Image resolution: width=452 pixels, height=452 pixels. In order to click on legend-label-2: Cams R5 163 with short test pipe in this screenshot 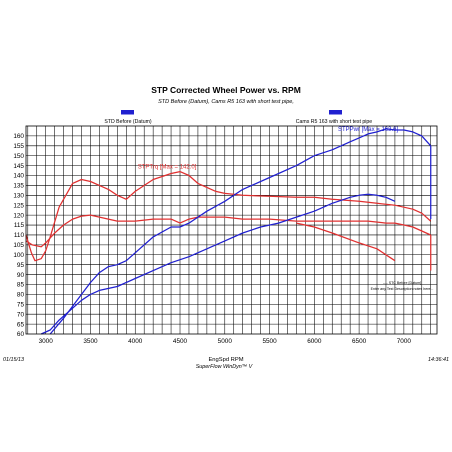, I will do `click(334, 122)`.